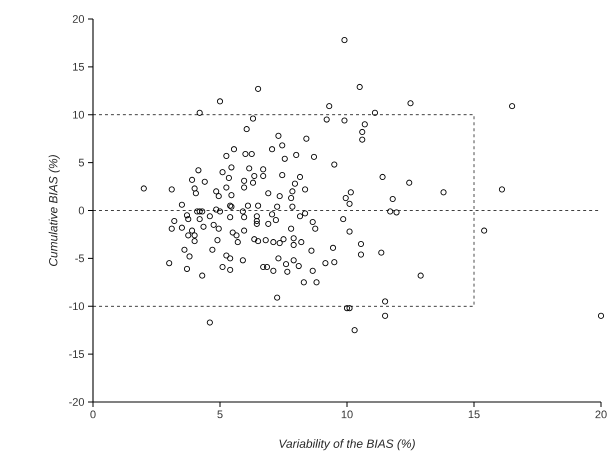 This screenshot has width=613, height=472. Describe the element at coordinates (78, 67) in the screenshot. I see `y-tick-label: 15` at that location.